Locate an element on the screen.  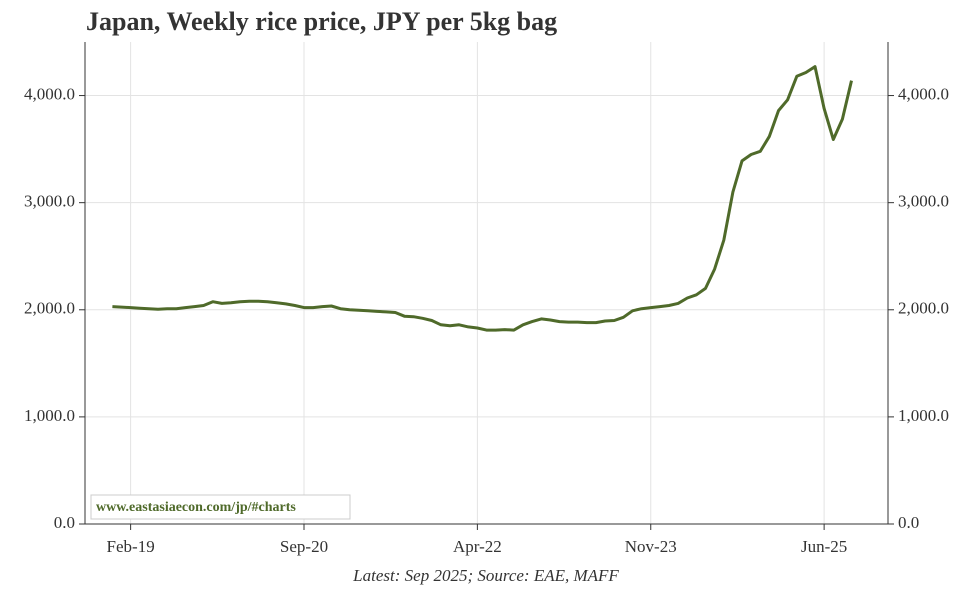
x-tick-label: Nov-23 is located at coordinates (651, 546).